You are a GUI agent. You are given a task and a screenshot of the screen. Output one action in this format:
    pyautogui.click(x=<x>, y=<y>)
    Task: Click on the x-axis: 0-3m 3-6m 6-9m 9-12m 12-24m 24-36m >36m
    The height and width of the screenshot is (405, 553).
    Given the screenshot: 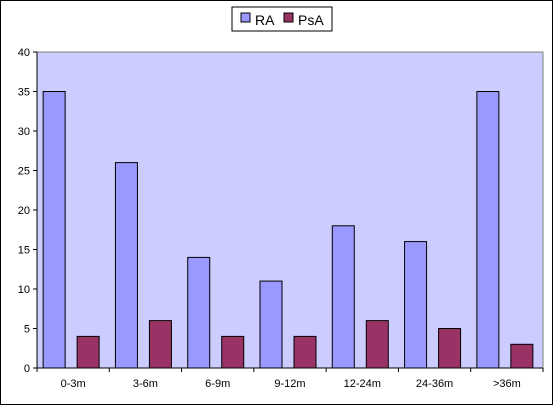 What is the action you would take?
    pyautogui.click(x=290, y=378)
    